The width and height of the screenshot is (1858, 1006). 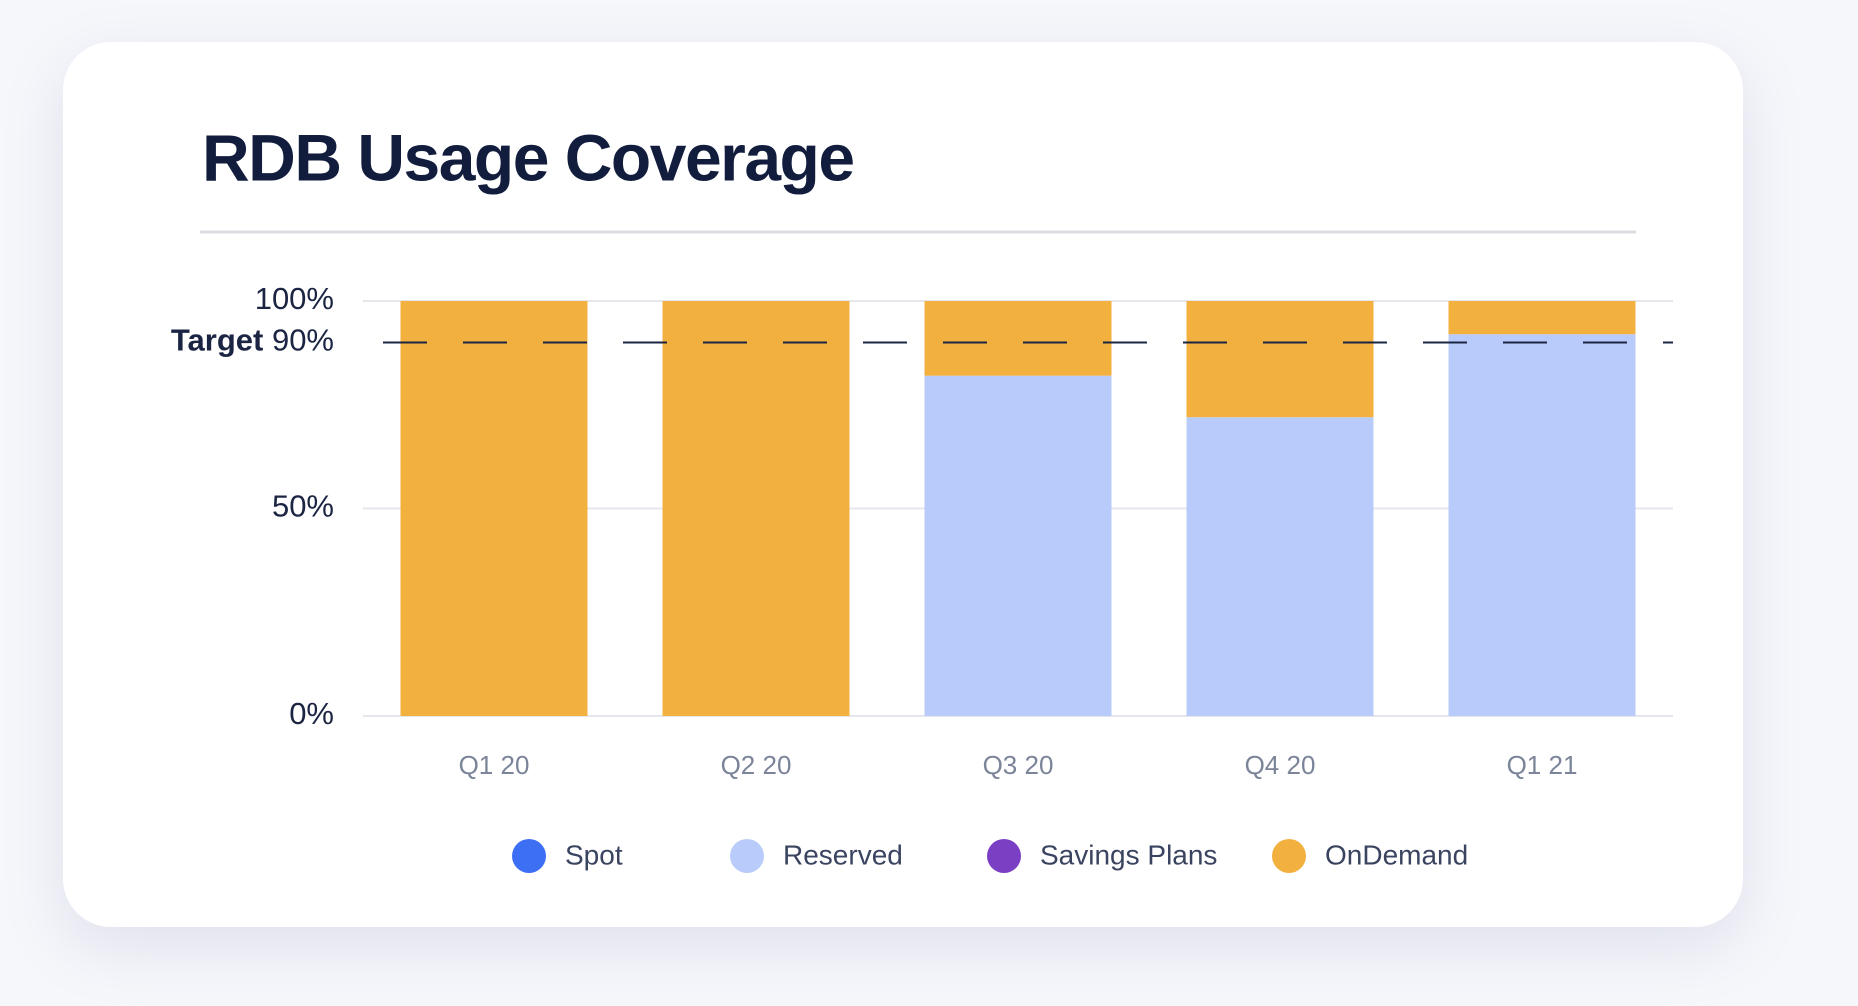 What do you see at coordinates (756, 765) in the screenshot?
I see `x-tick-label: Q2 20` at bounding box center [756, 765].